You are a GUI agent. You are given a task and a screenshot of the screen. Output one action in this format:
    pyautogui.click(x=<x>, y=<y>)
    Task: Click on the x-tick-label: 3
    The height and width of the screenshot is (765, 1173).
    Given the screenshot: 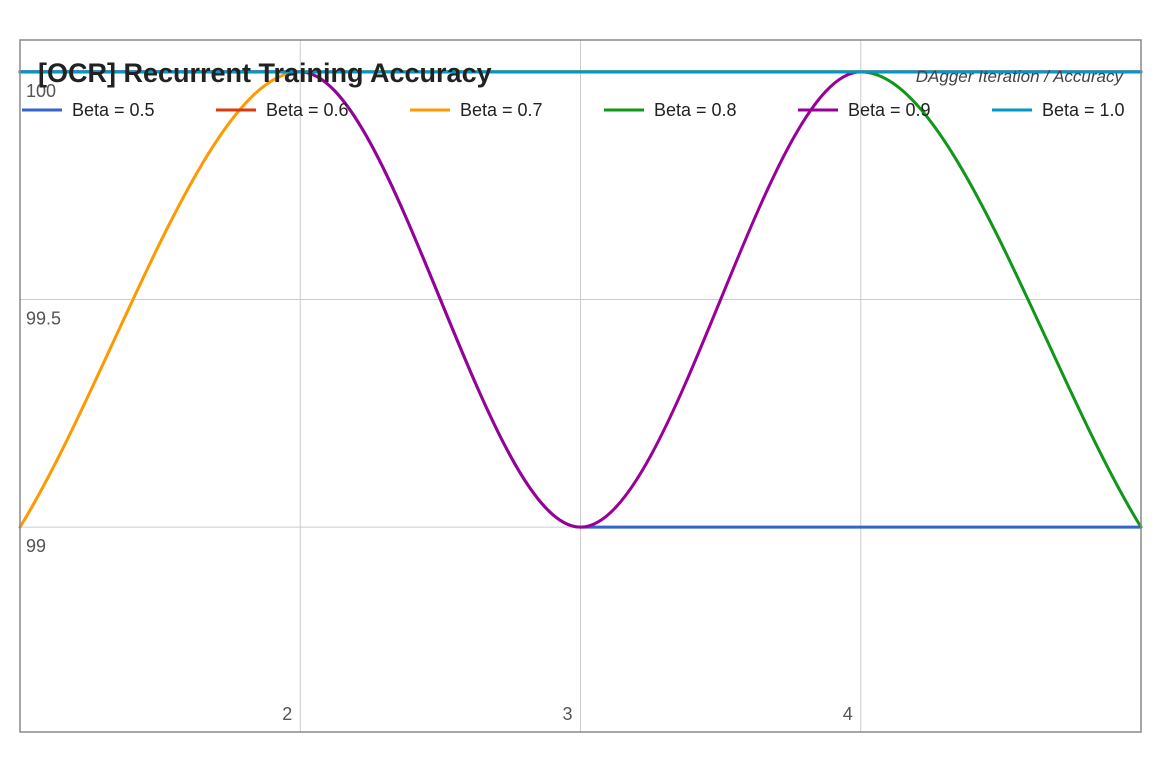 What is the action you would take?
    pyautogui.click(x=567, y=714)
    